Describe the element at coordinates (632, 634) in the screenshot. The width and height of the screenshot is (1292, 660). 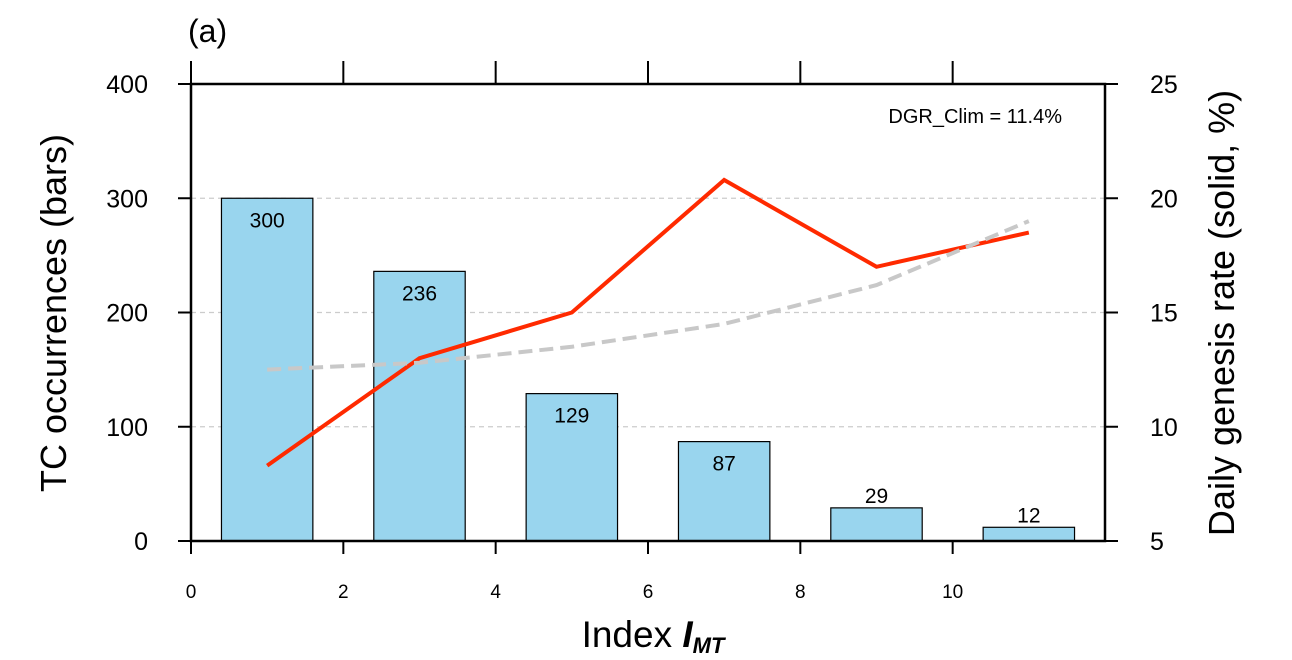
I see `x-axis-label-main: Index` at that location.